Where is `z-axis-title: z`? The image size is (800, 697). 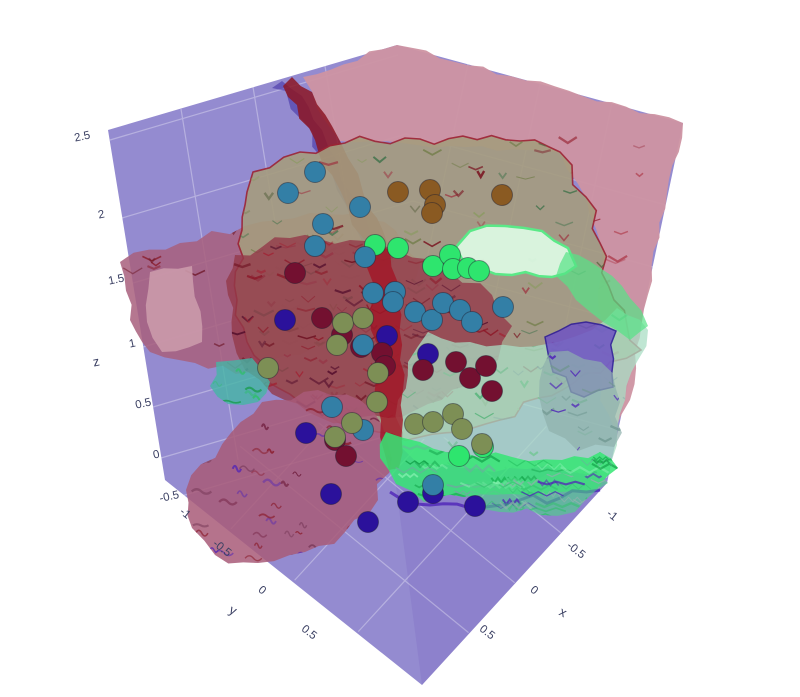 z-axis-title: z is located at coordinates (95, 362).